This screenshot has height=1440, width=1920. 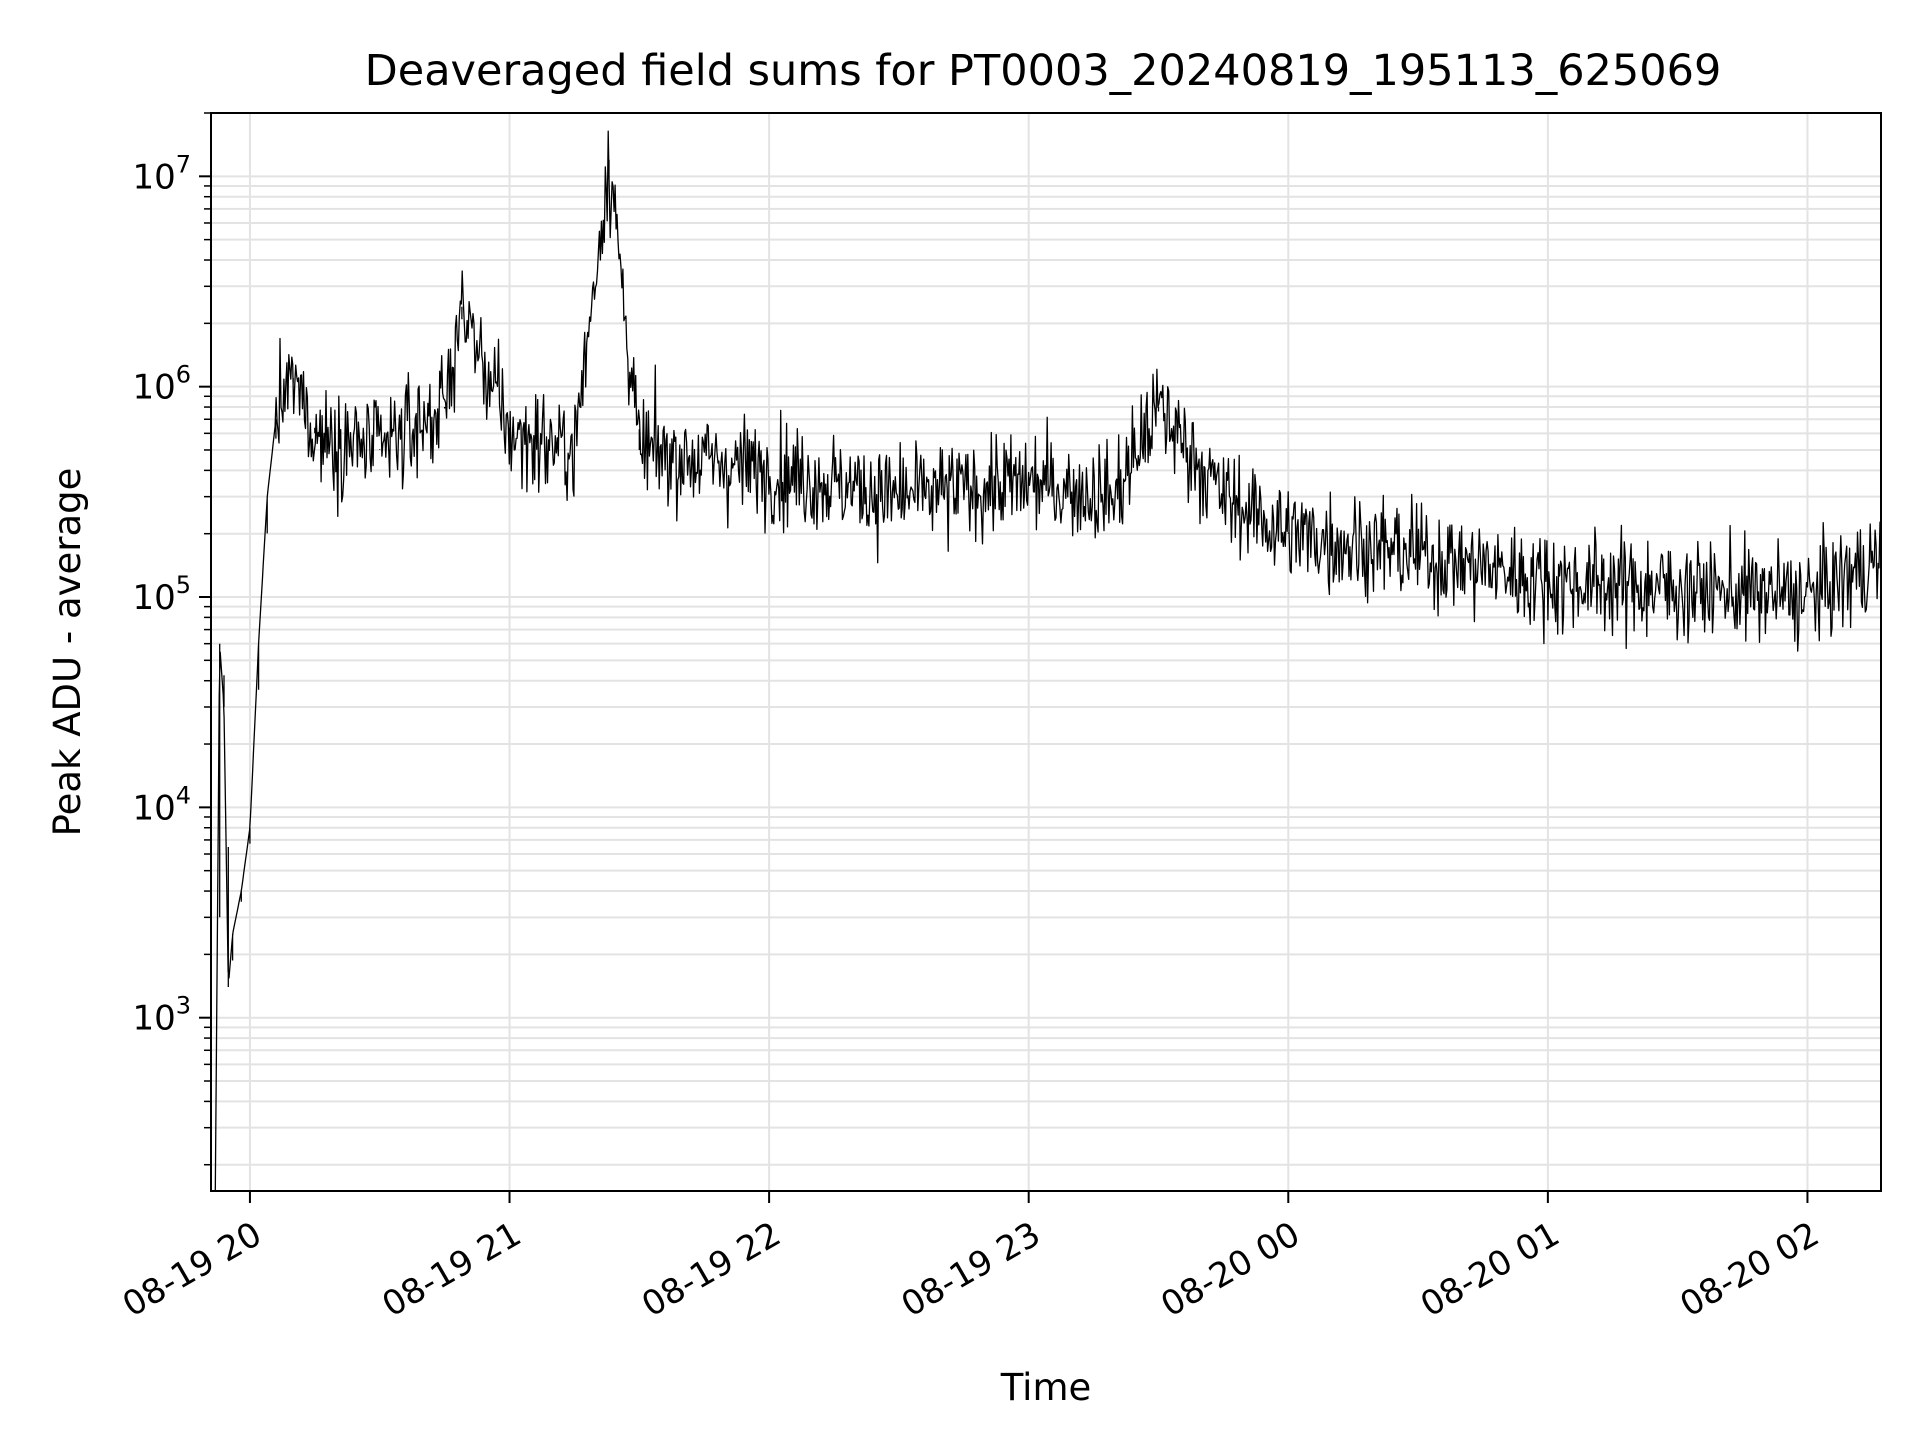 What do you see at coordinates (161, 594) in the screenshot?
I see `y-tick-label: 10⁵` at bounding box center [161, 594].